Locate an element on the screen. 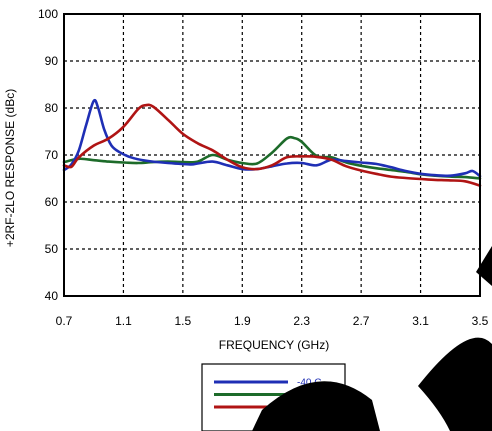  y-tick-label: 70 is located at coordinates (52, 155).